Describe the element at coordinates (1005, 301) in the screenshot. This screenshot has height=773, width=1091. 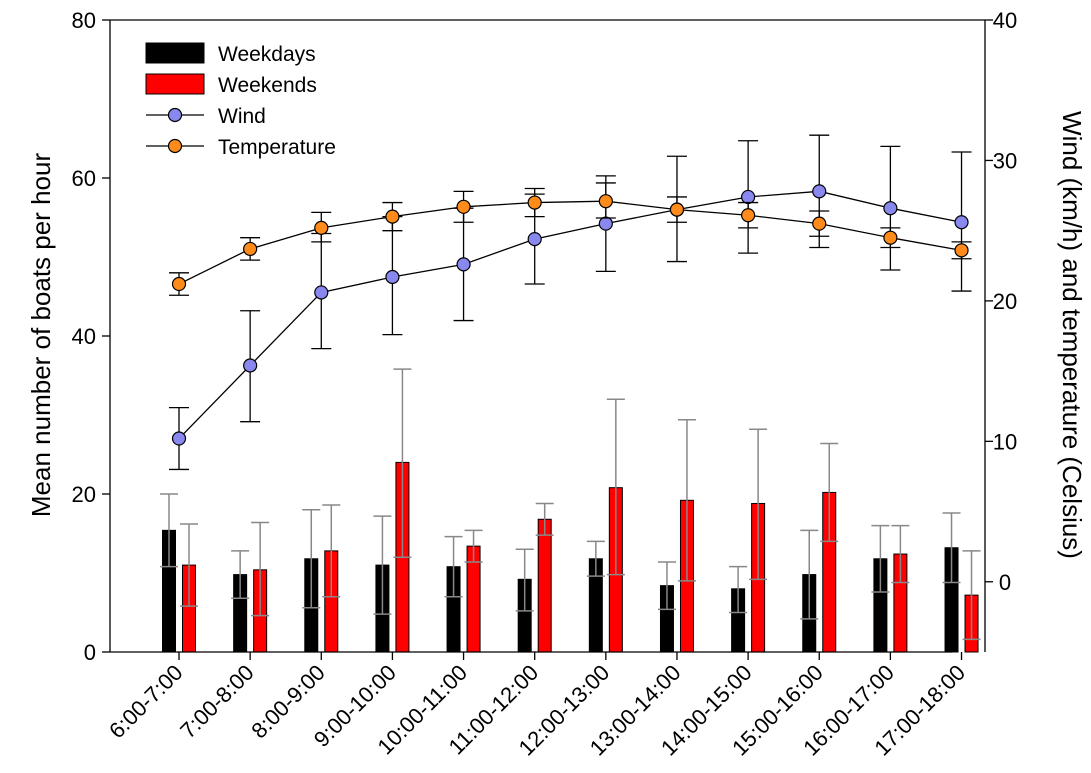
I see `y-tick-label-right: 20` at that location.